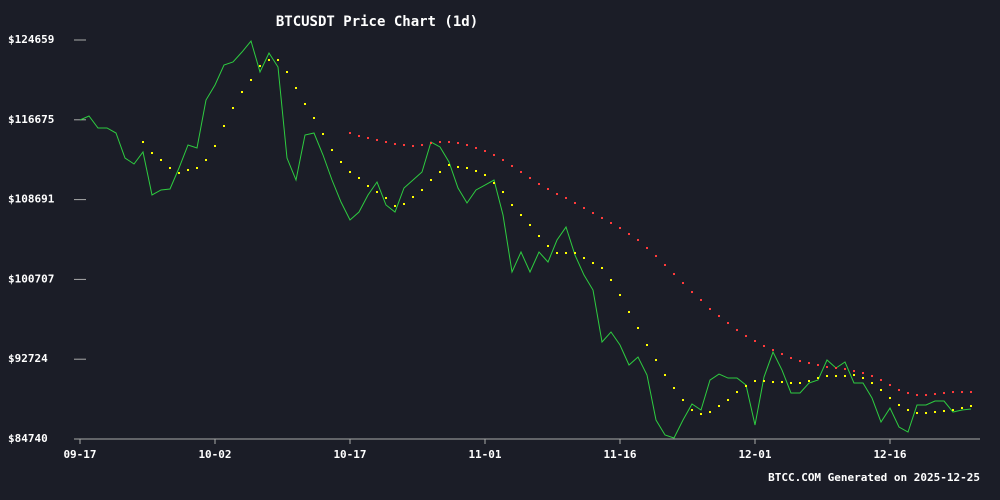 Image resolution: width=1000 pixels, height=500 pixels. What do you see at coordinates (619, 454) in the screenshot?
I see `x-tick-label: 11-16` at bounding box center [619, 454].